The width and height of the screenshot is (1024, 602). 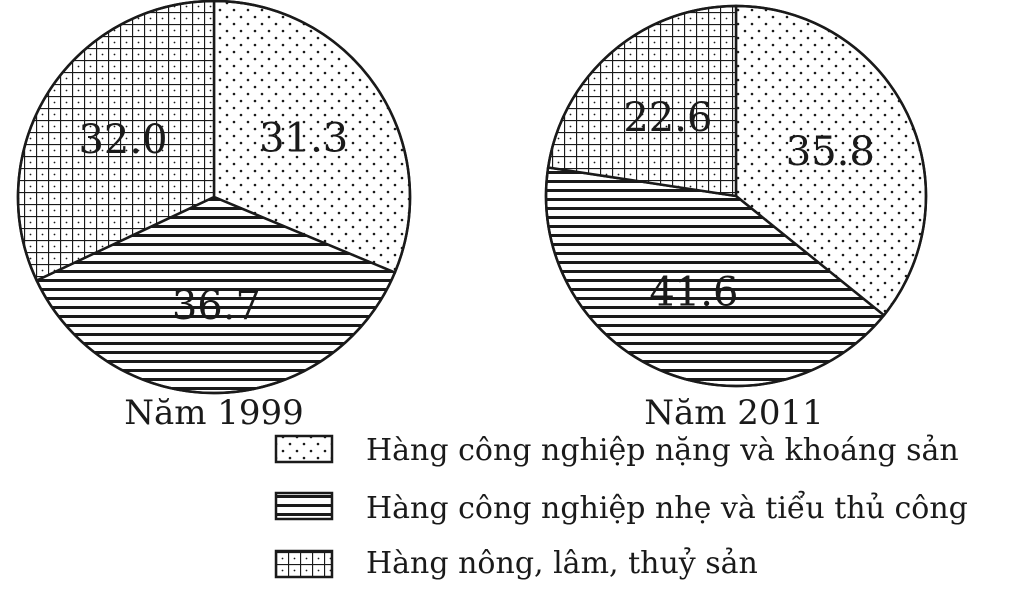 I want to click on pie-1999-value-agri-forest-fishery: 32.0, so click(x=122, y=140).